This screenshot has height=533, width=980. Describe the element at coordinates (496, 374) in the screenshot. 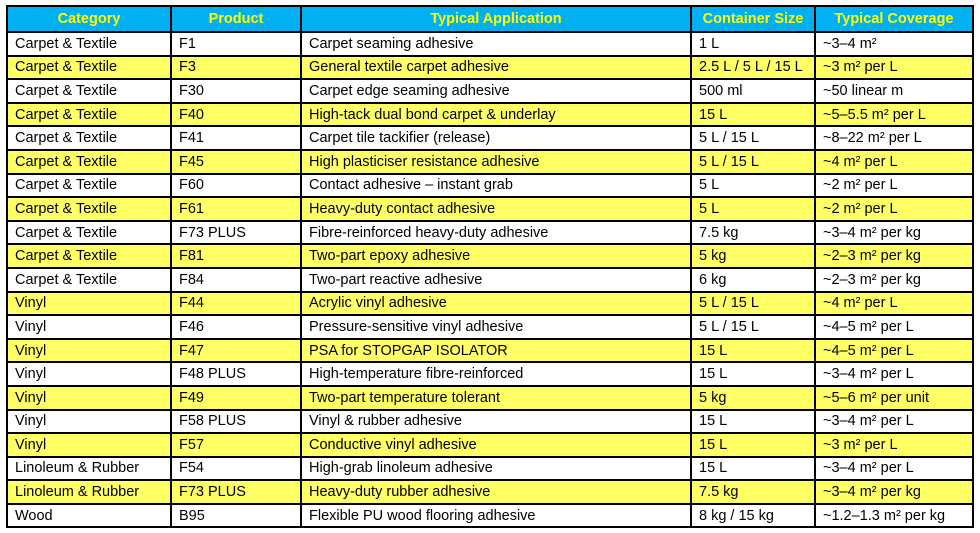

I see `table-cell: High-temperature fibre-reinforced` at that location.